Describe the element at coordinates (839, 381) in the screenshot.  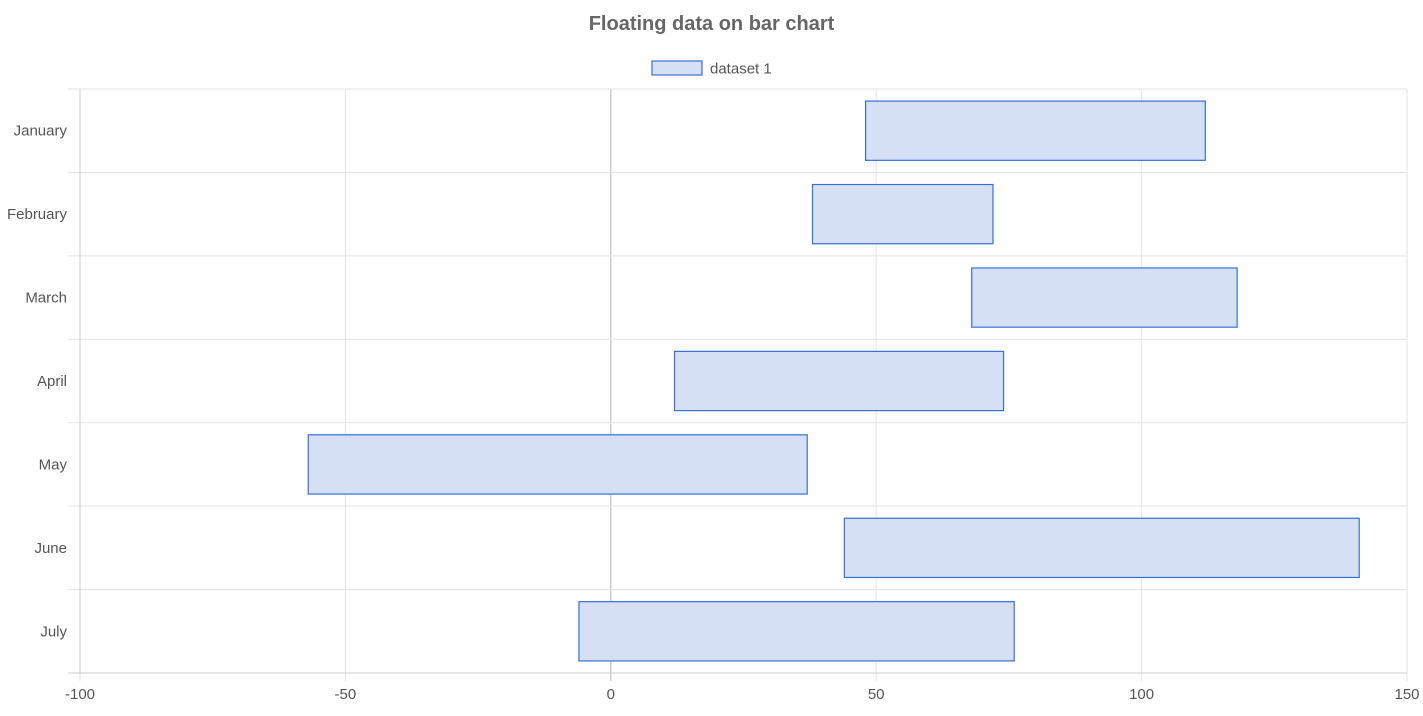
I see `bar-april` at that location.